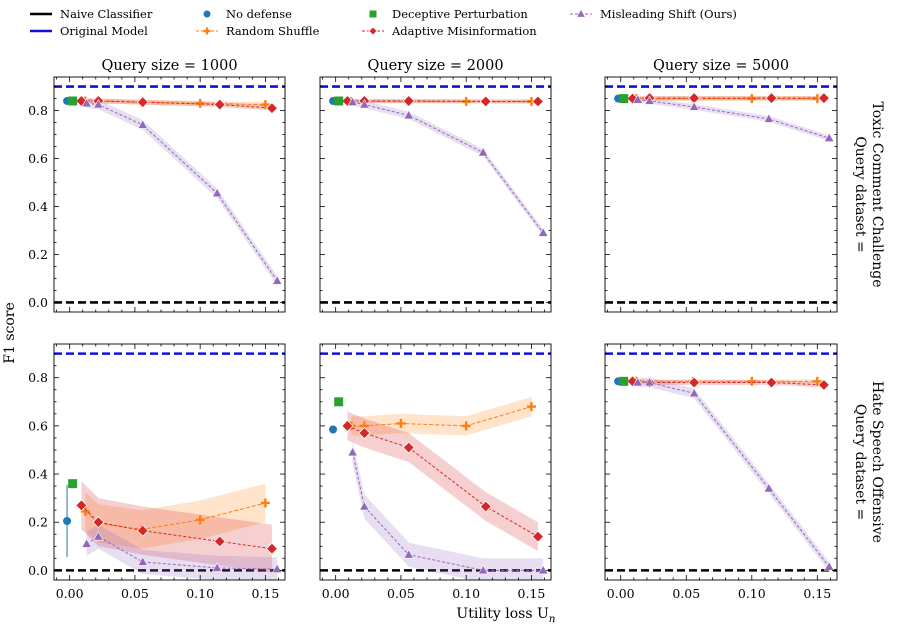 The width and height of the screenshot is (897, 631). I want to click on legend-label: Naive Classifier, so click(106, 14).